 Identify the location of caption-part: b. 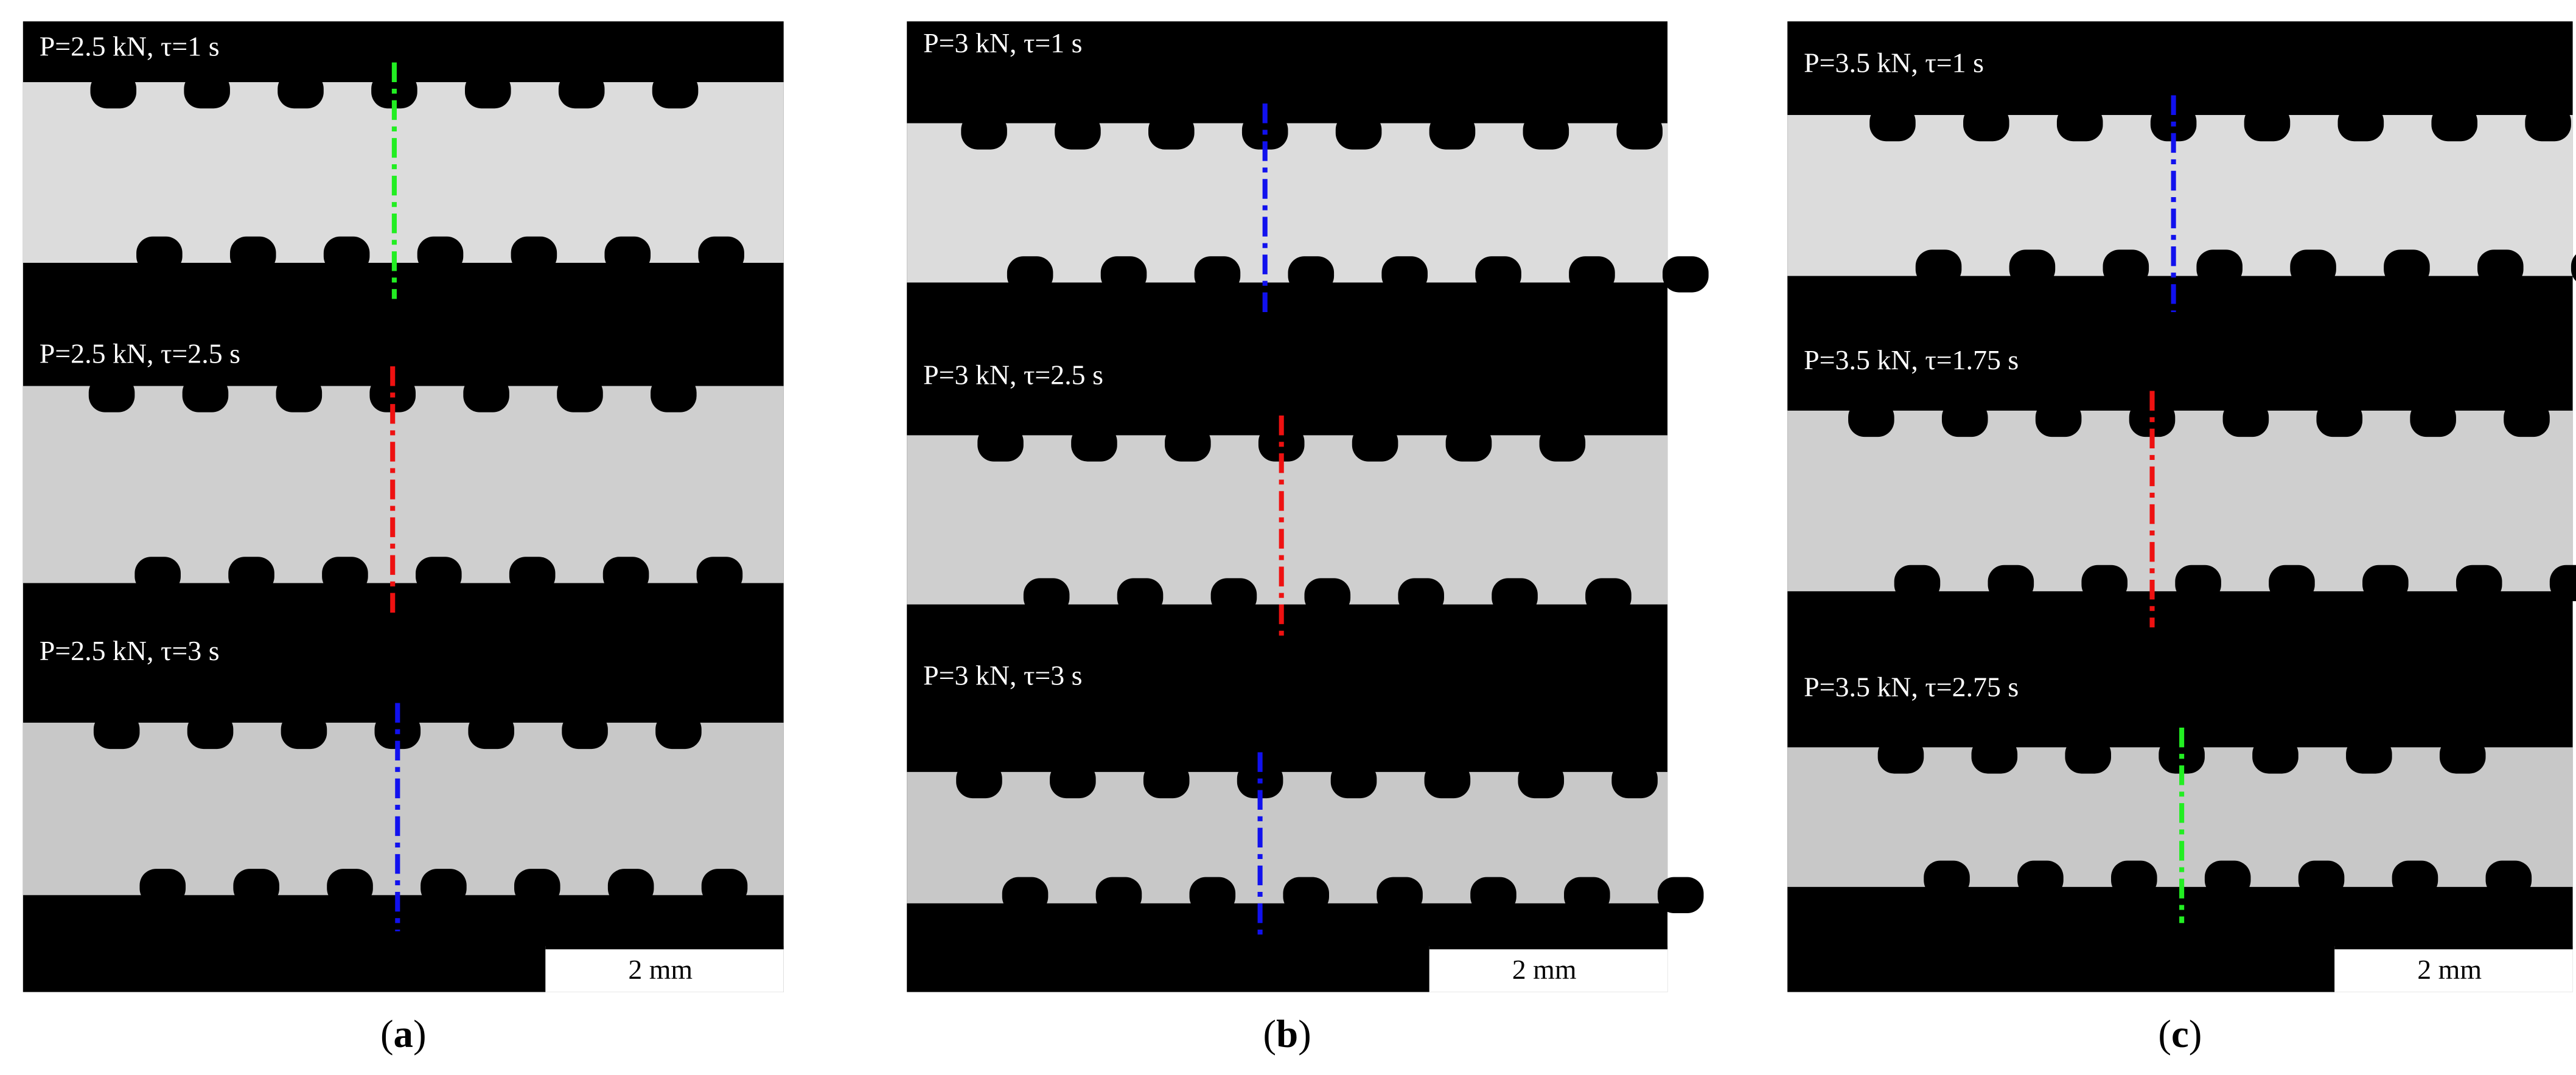
(1287, 1034).